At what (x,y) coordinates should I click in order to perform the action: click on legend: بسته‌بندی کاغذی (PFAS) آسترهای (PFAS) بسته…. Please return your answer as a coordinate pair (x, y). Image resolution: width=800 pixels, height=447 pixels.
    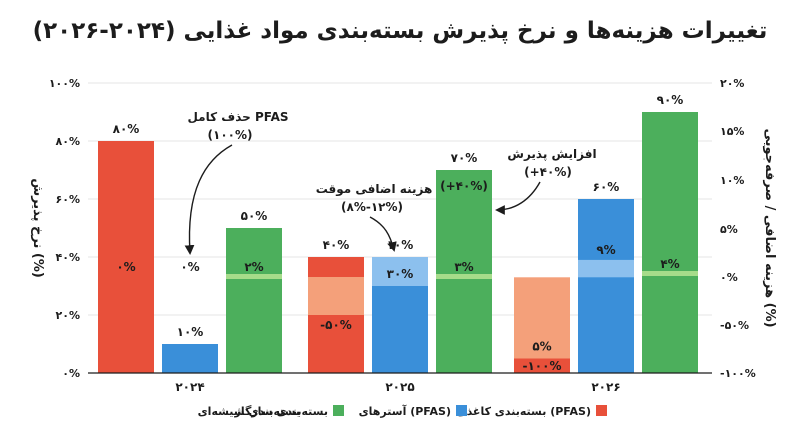
    Looking at the image, I should click on (402, 411).